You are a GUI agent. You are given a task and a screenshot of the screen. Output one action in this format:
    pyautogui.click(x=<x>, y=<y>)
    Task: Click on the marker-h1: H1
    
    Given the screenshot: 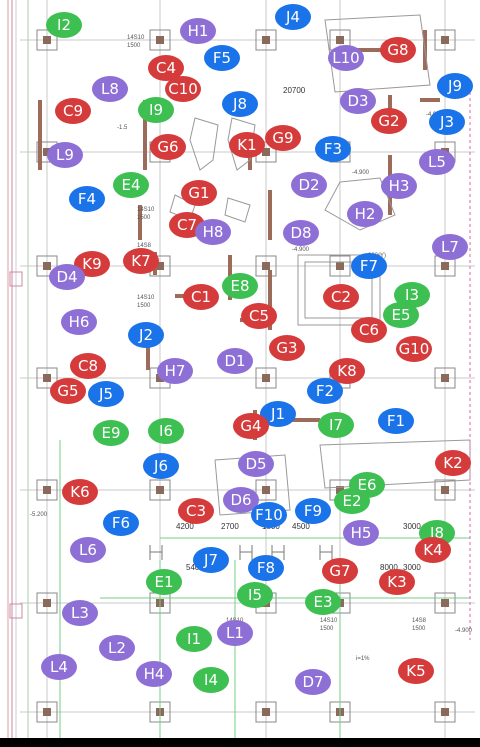 What is the action you would take?
    pyautogui.click(x=198, y=31)
    